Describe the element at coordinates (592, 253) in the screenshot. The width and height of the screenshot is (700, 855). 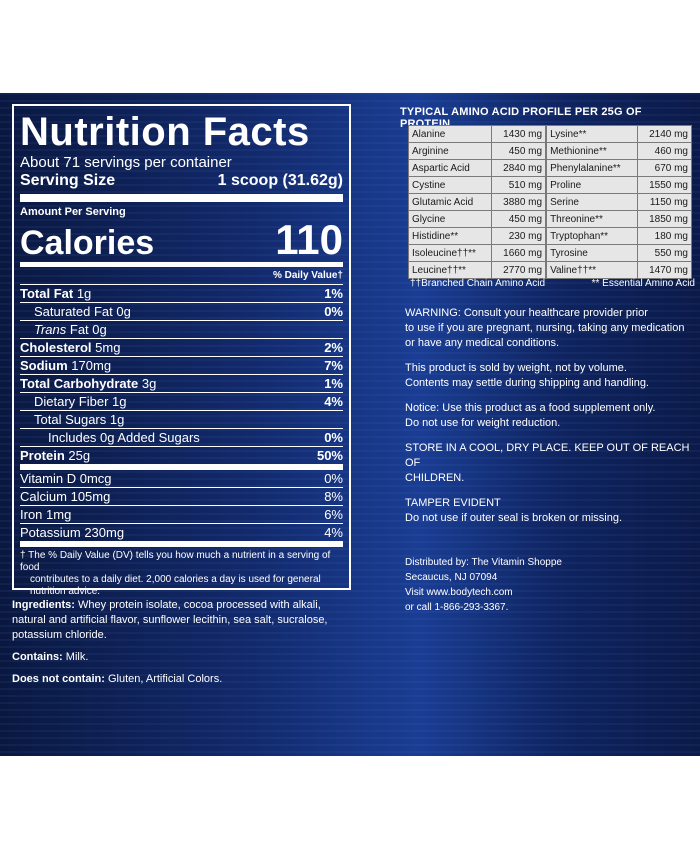
I see `amino-name: Tyrosine` at that location.